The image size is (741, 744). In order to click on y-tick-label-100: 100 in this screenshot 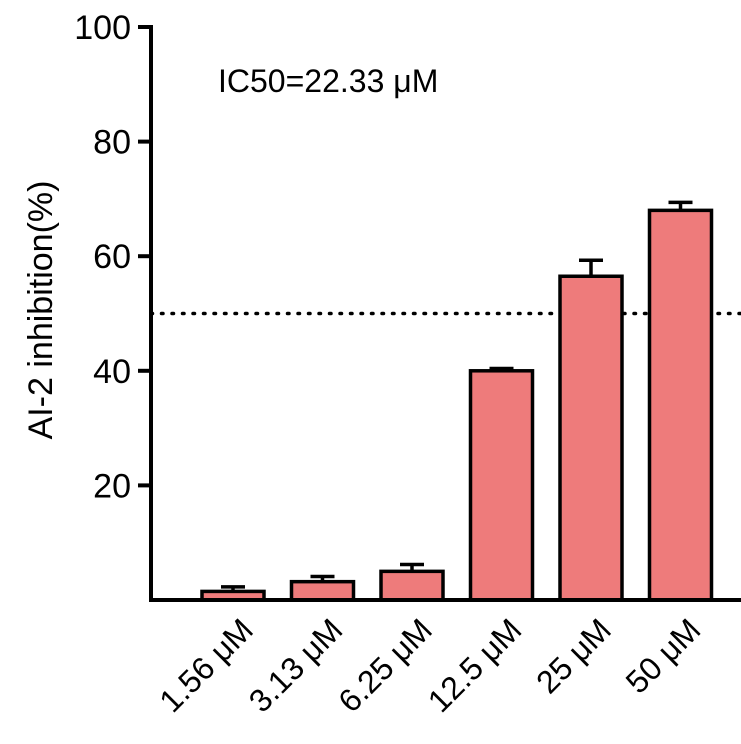, I will do `click(102, 28)`.